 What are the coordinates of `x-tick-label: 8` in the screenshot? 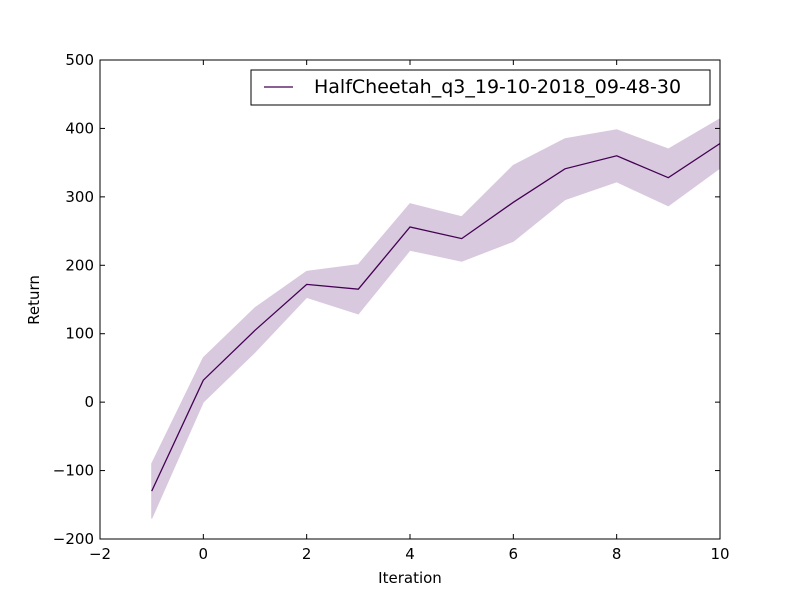 It's located at (617, 554).